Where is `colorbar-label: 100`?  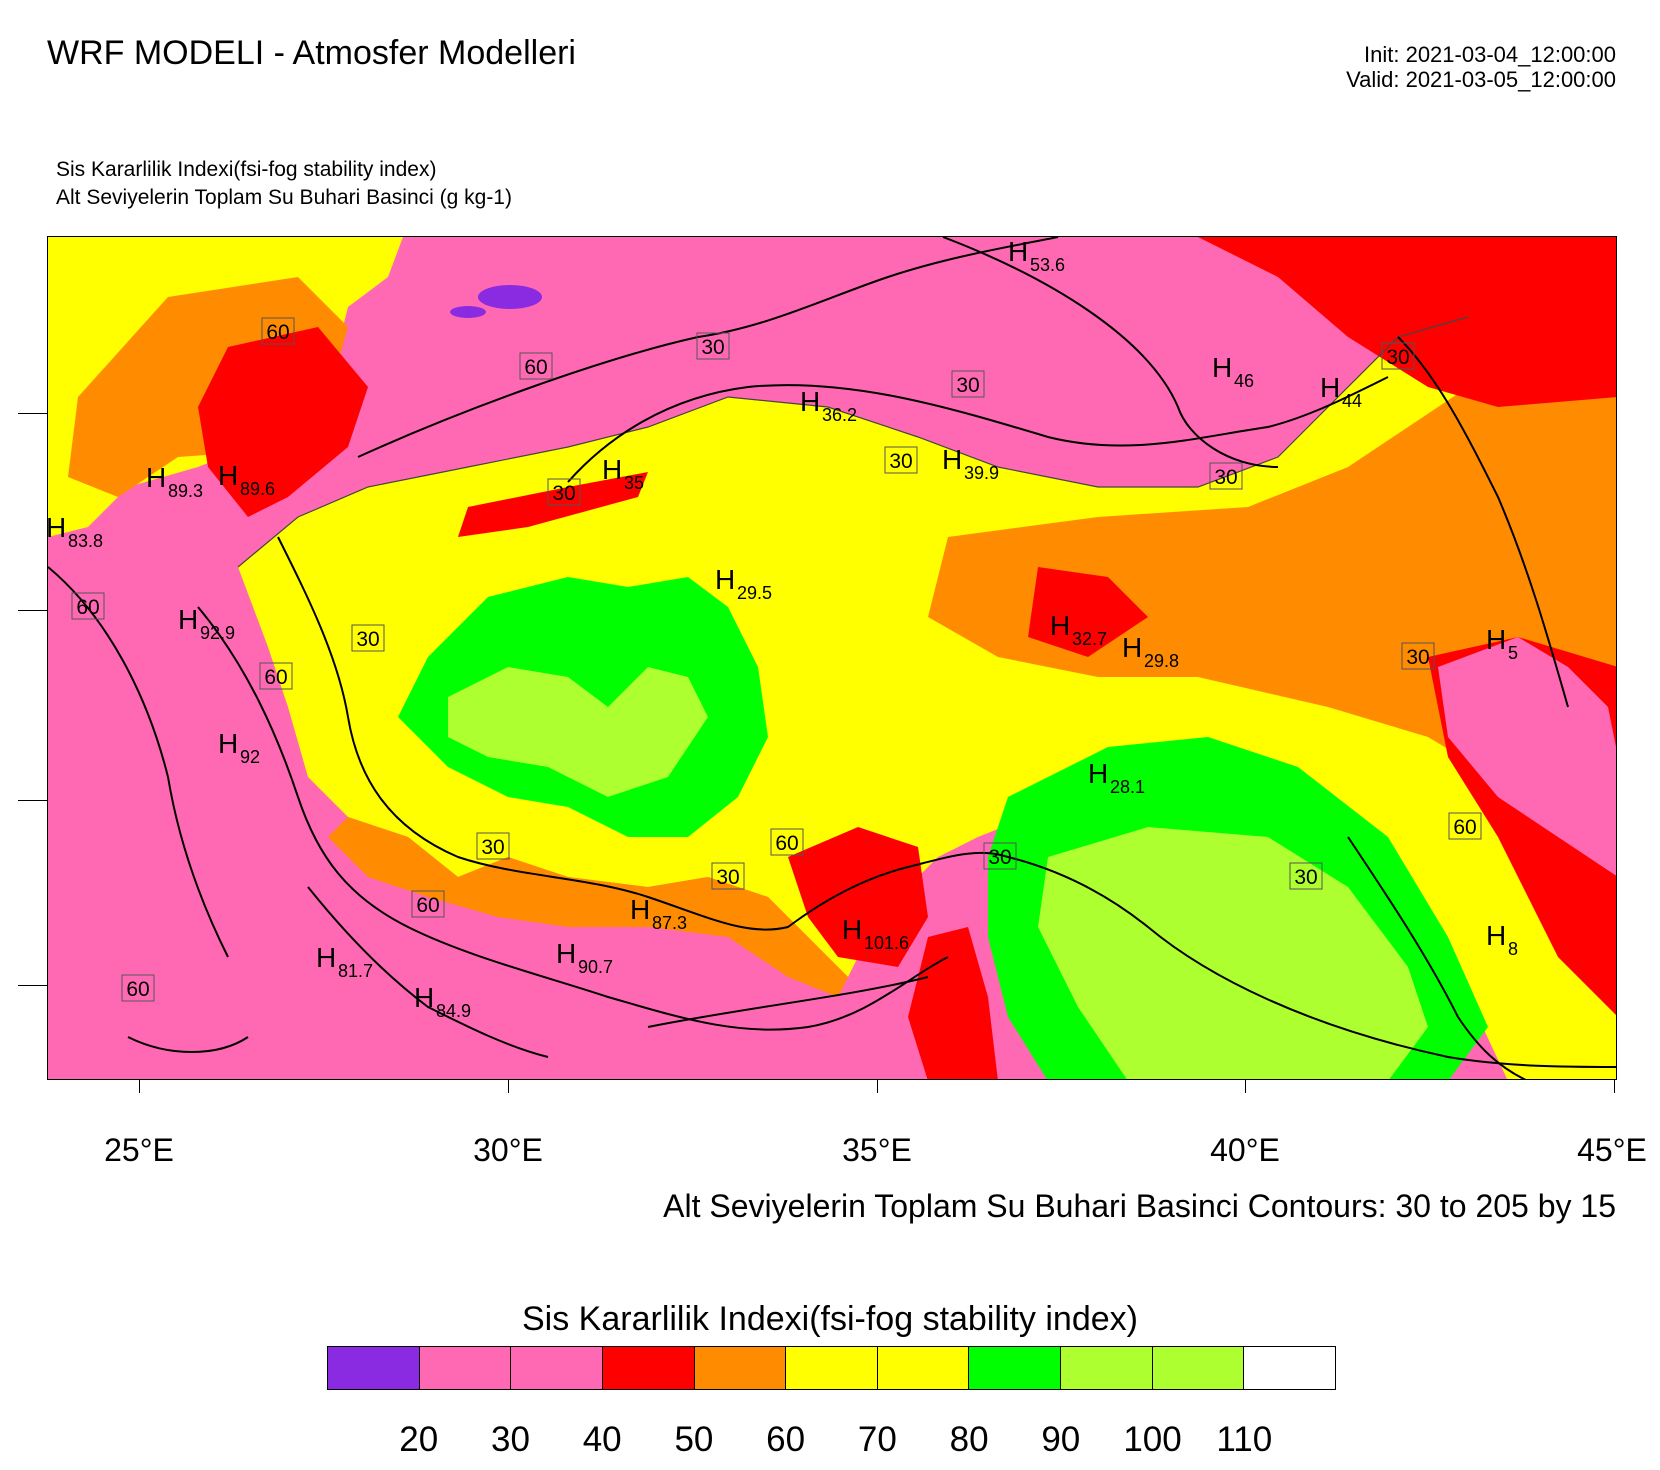
colorbar-label: 100 is located at coordinates (1152, 1439).